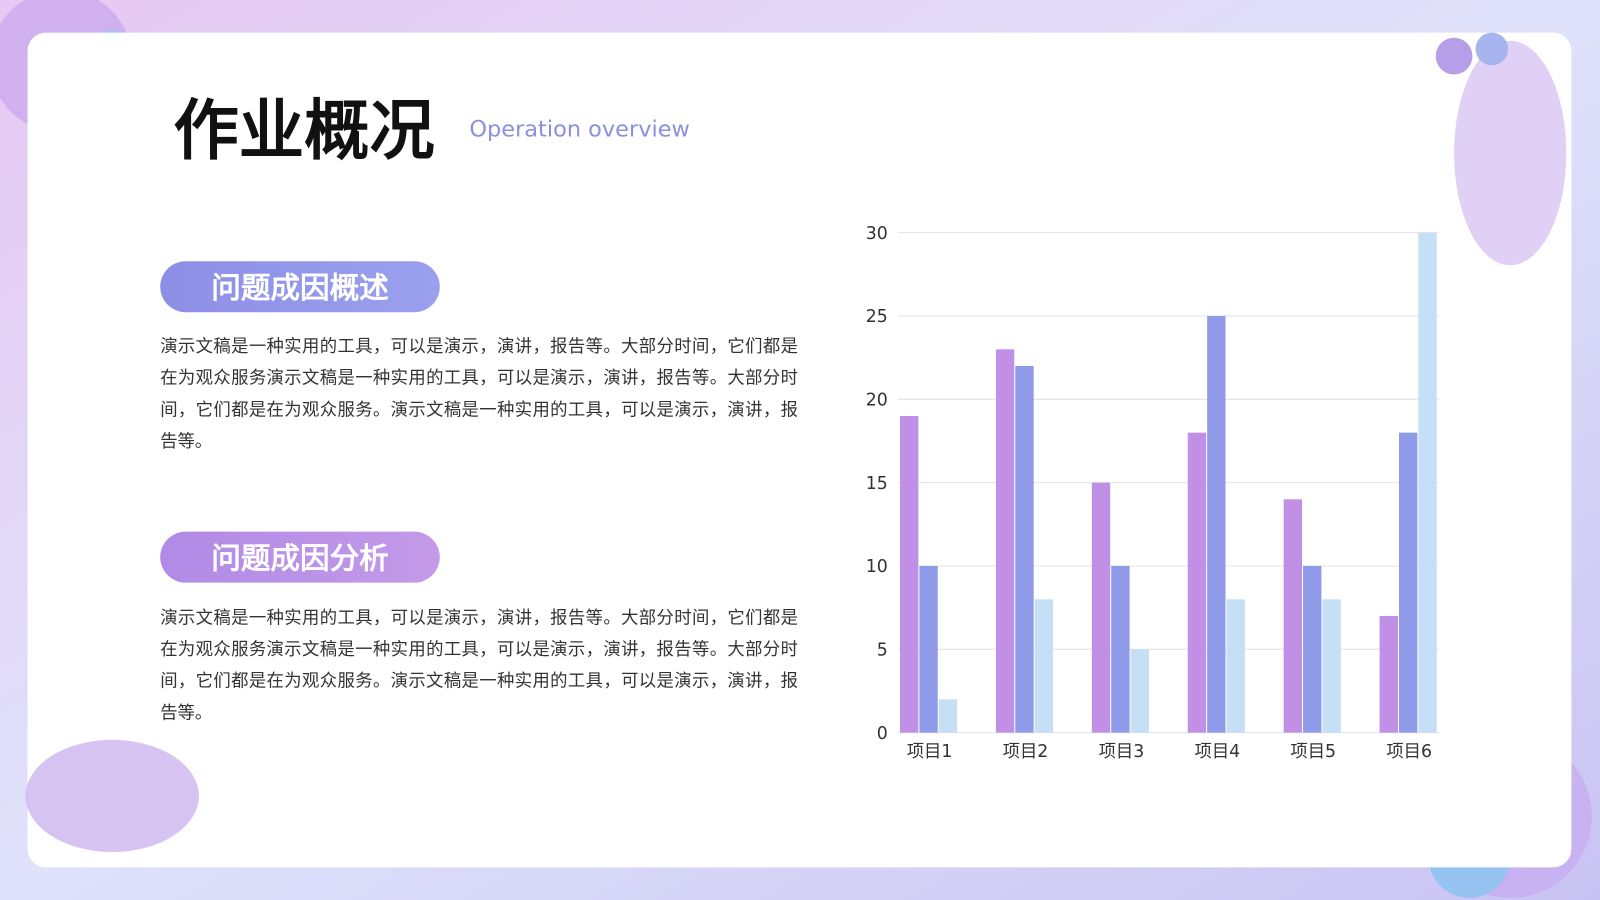 The height and width of the screenshot is (900, 1600). I want to click on x-tick-label: 项目2, so click(1026, 752).